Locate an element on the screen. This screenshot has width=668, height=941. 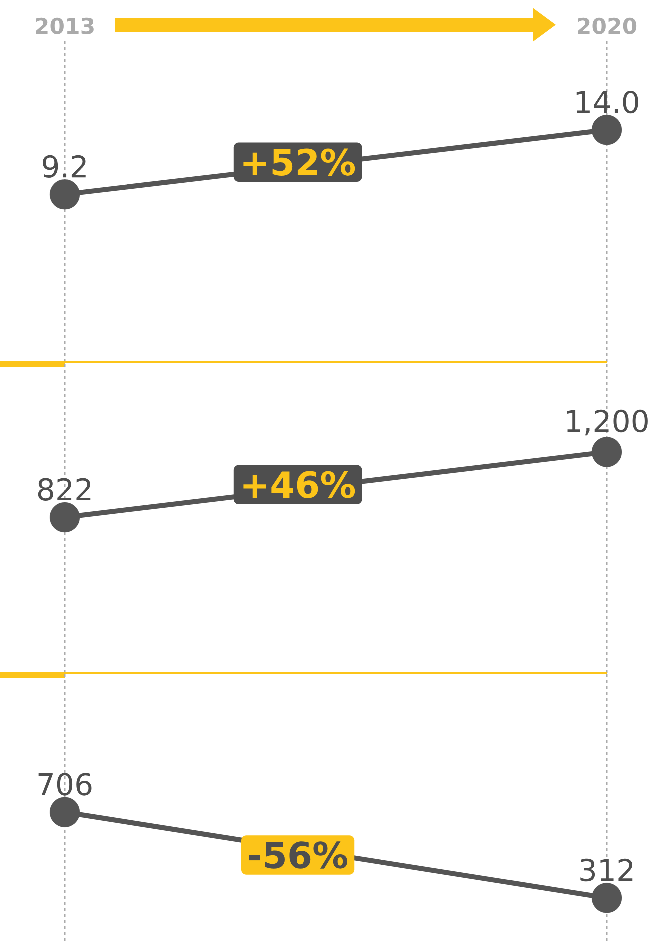
data-label: 312 is located at coordinates (606, 870).